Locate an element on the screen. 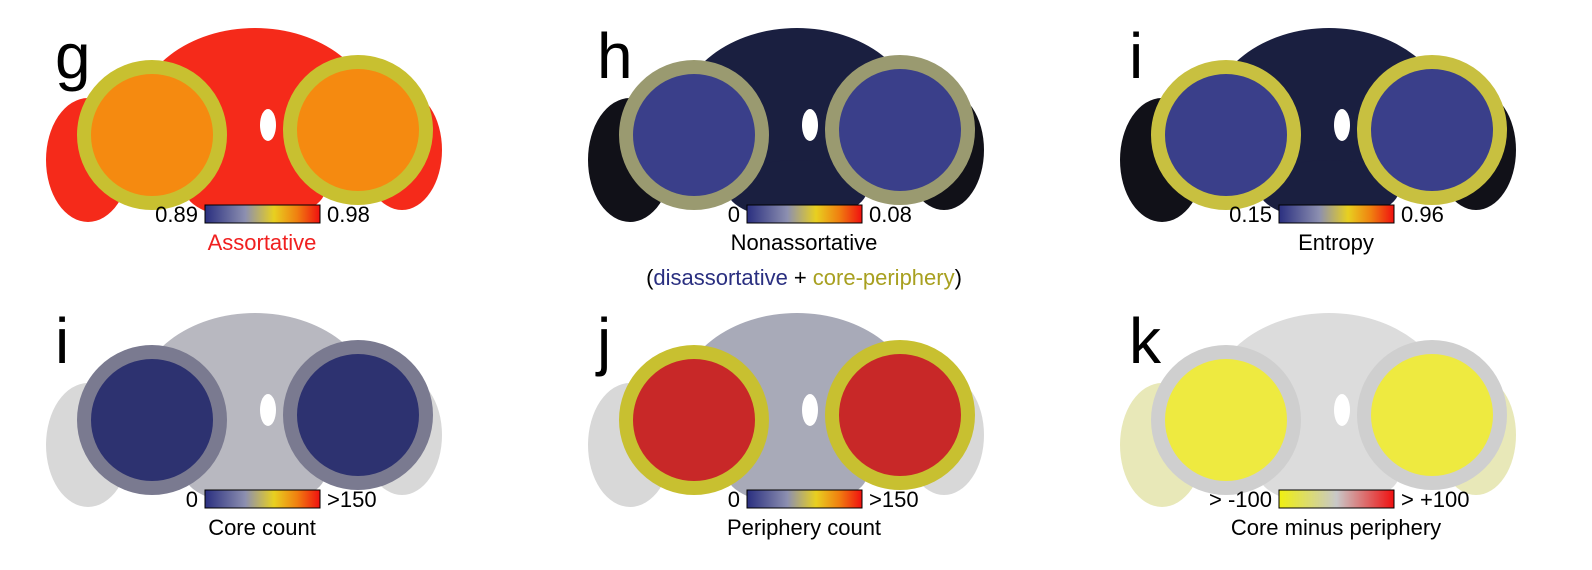  caption: Entropy is located at coordinates (1336, 242).